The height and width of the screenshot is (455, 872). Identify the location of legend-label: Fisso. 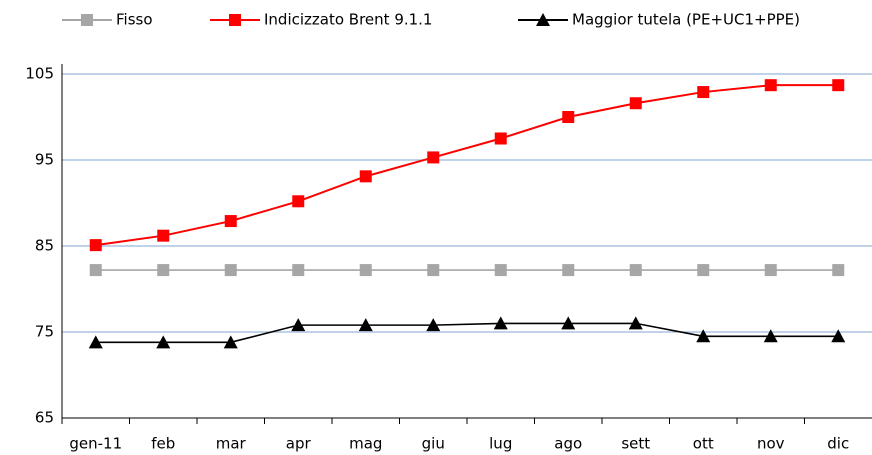
(134, 20).